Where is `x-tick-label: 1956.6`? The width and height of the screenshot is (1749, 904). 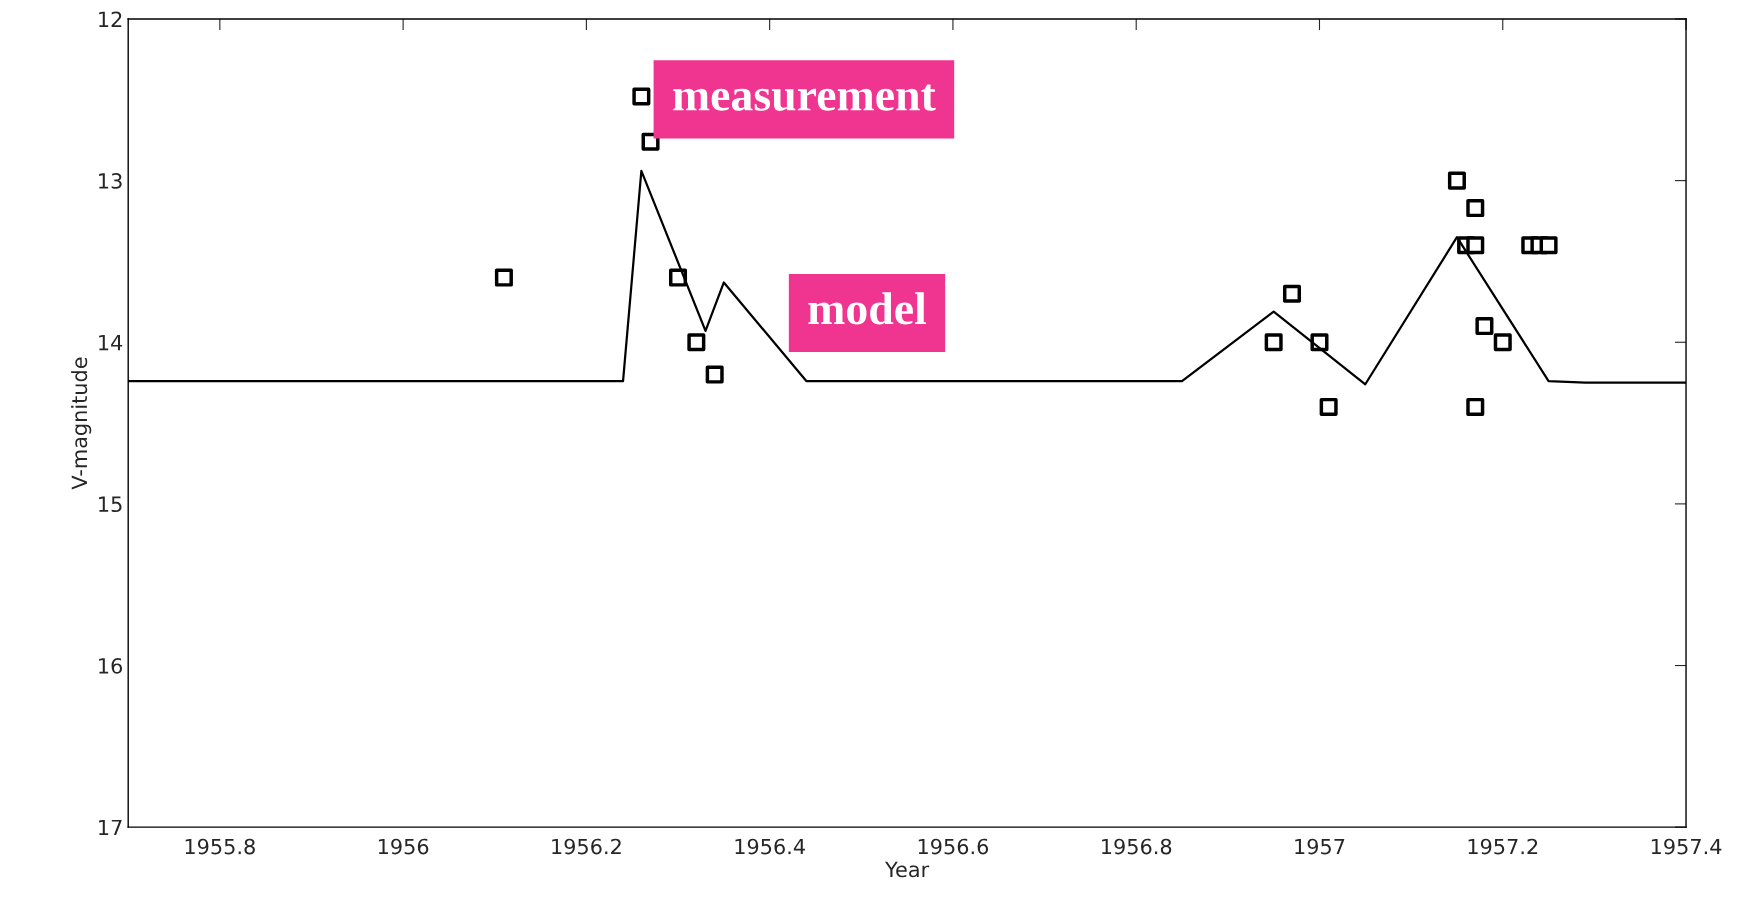
x-tick-label: 1956.6 is located at coordinates (953, 846).